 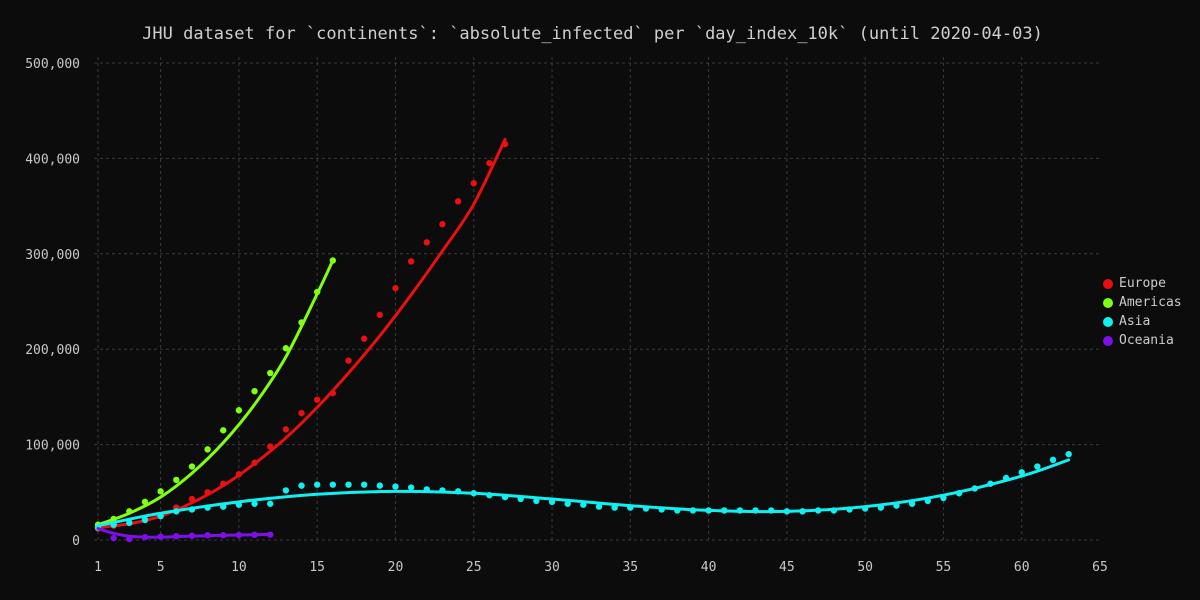 I want to click on legend-item-oceania: Oceania, so click(x=1142, y=340).